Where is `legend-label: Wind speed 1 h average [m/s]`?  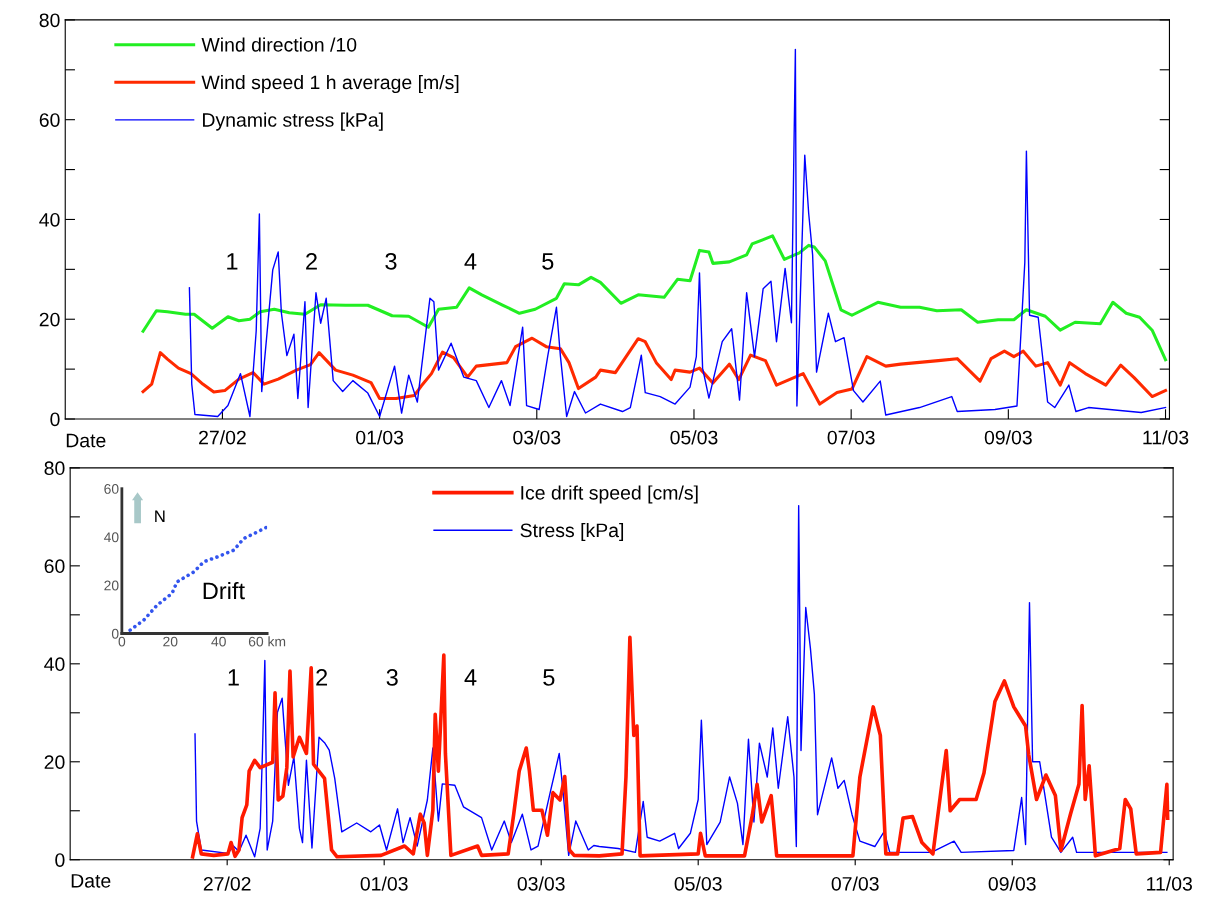 legend-label: Wind speed 1 h average [m/s] is located at coordinates (330, 84).